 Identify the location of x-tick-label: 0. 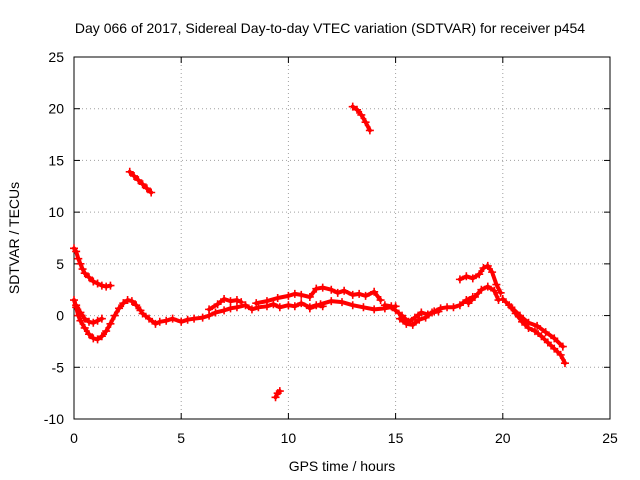
(74, 438).